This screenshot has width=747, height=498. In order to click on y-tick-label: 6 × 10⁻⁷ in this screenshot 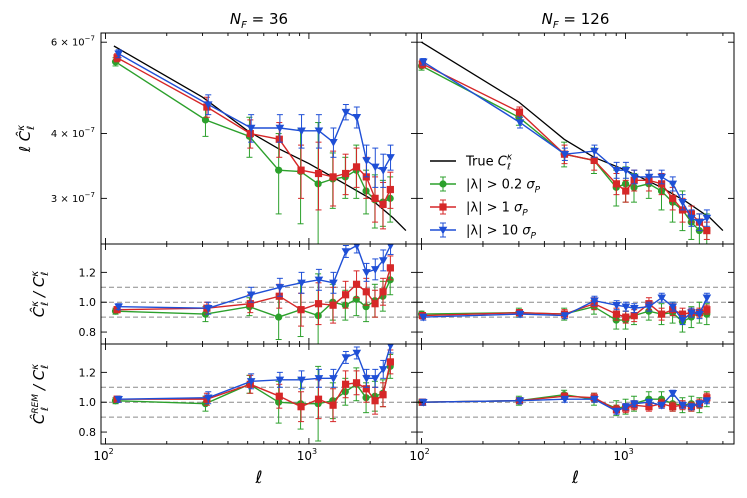, I will do `click(73, 42)`.